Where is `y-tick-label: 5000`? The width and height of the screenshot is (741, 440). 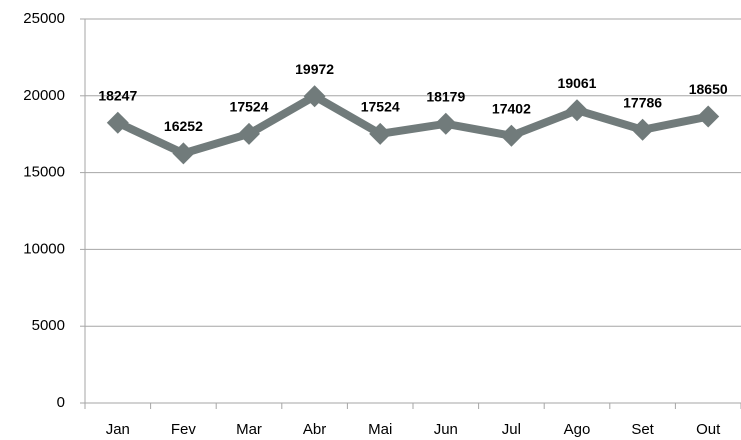
y-tick-label: 5000 is located at coordinates (48, 325).